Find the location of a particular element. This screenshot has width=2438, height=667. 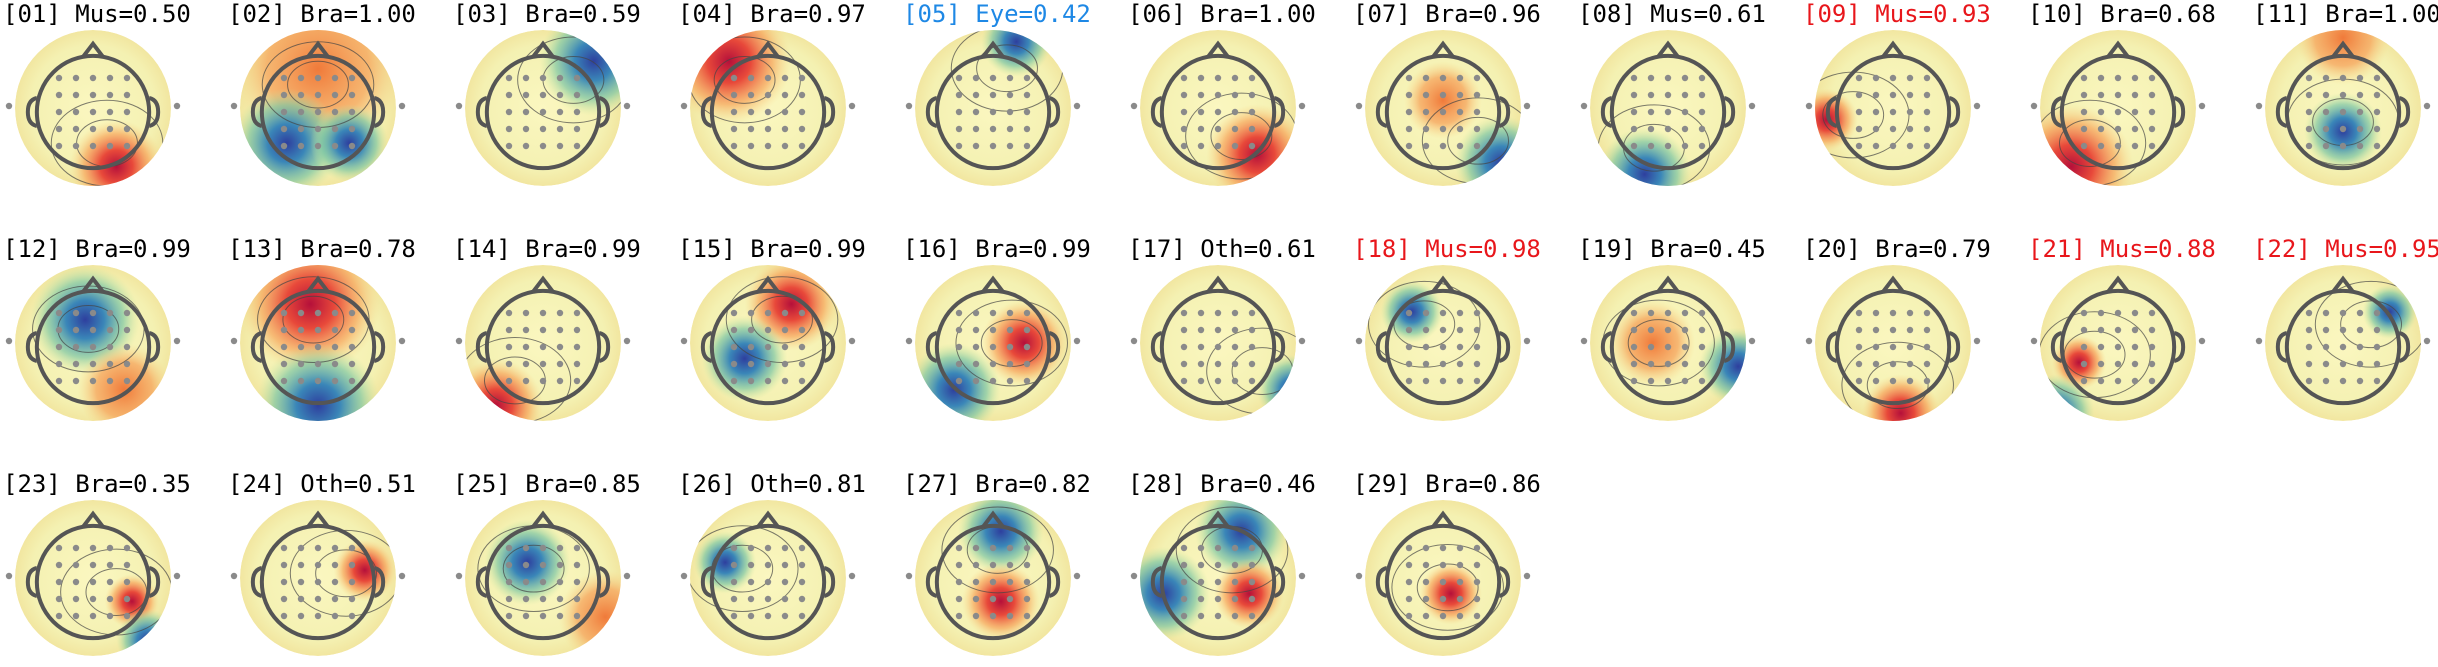

panel-title: [12] Bra=0.99 is located at coordinates (97, 249).